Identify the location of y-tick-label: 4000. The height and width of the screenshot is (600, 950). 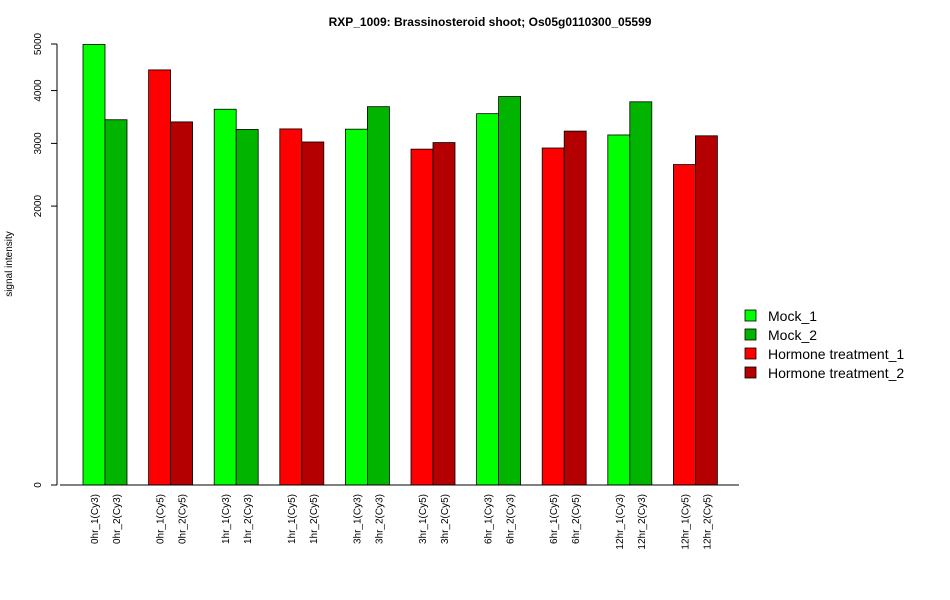
(38, 90).